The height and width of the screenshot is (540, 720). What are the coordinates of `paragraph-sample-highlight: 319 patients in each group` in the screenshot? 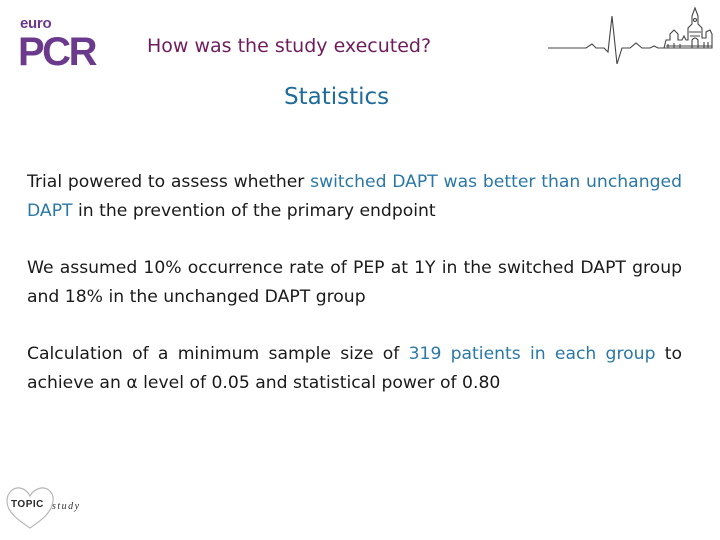 It's located at (532, 354).